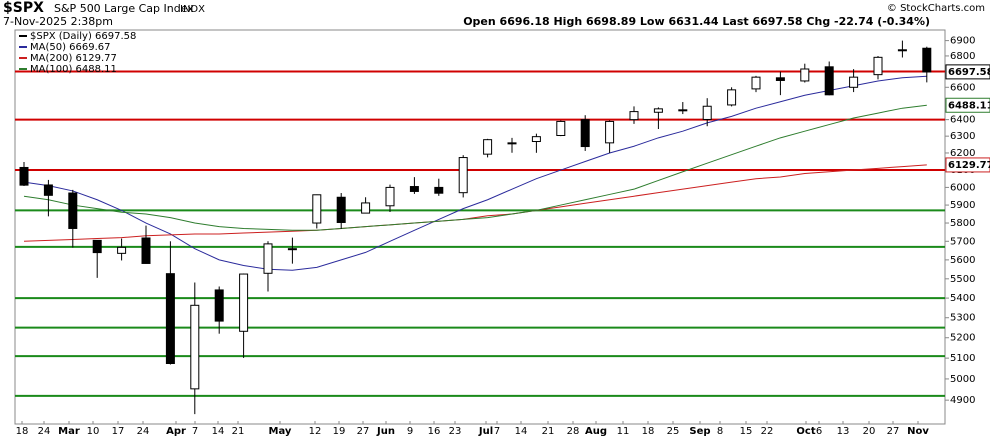 This screenshot has height=438, width=990. I want to click on y-tick-label: 5900, so click(962, 205).